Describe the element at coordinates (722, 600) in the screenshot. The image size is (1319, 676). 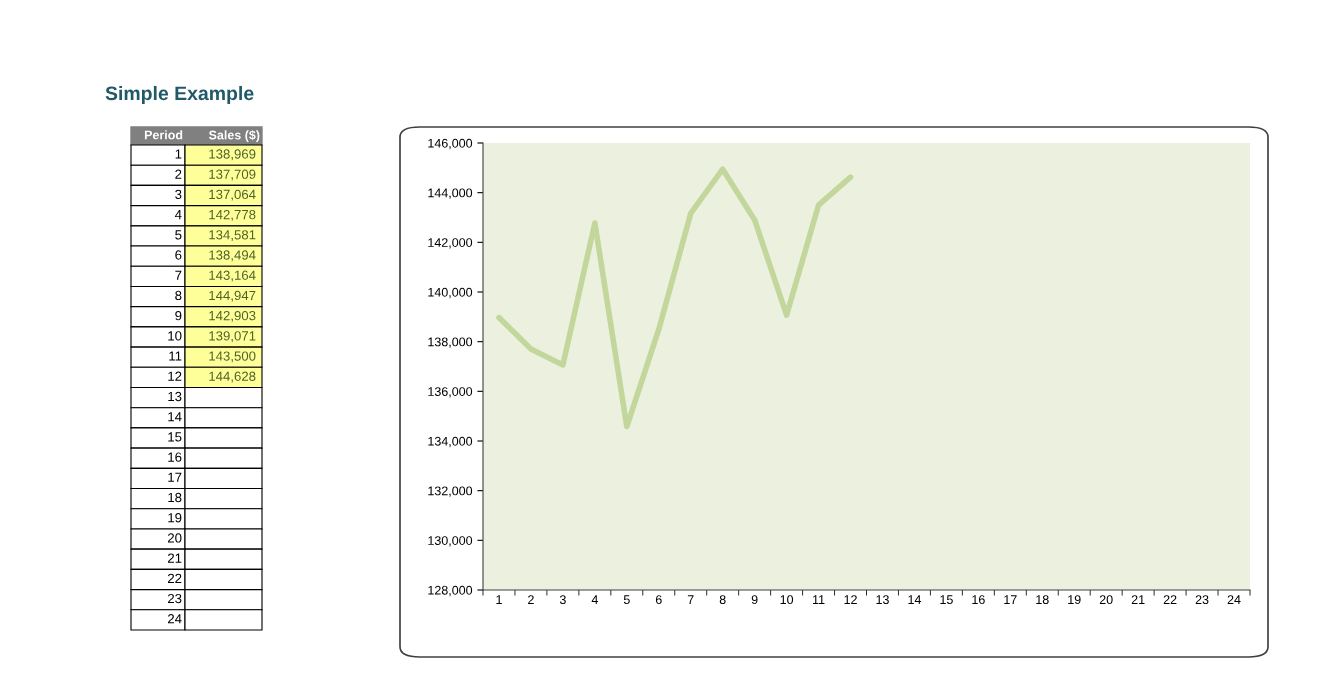
I see `x-tick-label: 8` at that location.